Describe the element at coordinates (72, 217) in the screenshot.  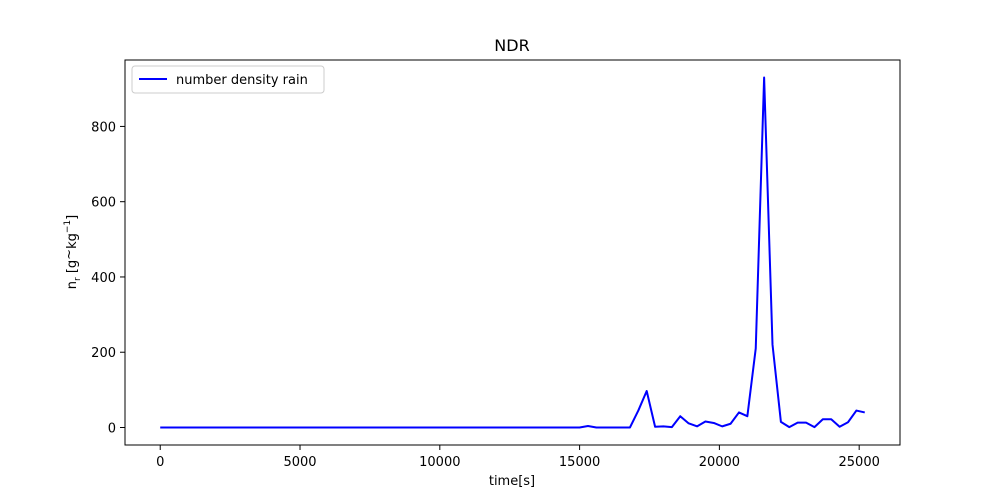
I see `y-axis-label-close: ]` at that location.